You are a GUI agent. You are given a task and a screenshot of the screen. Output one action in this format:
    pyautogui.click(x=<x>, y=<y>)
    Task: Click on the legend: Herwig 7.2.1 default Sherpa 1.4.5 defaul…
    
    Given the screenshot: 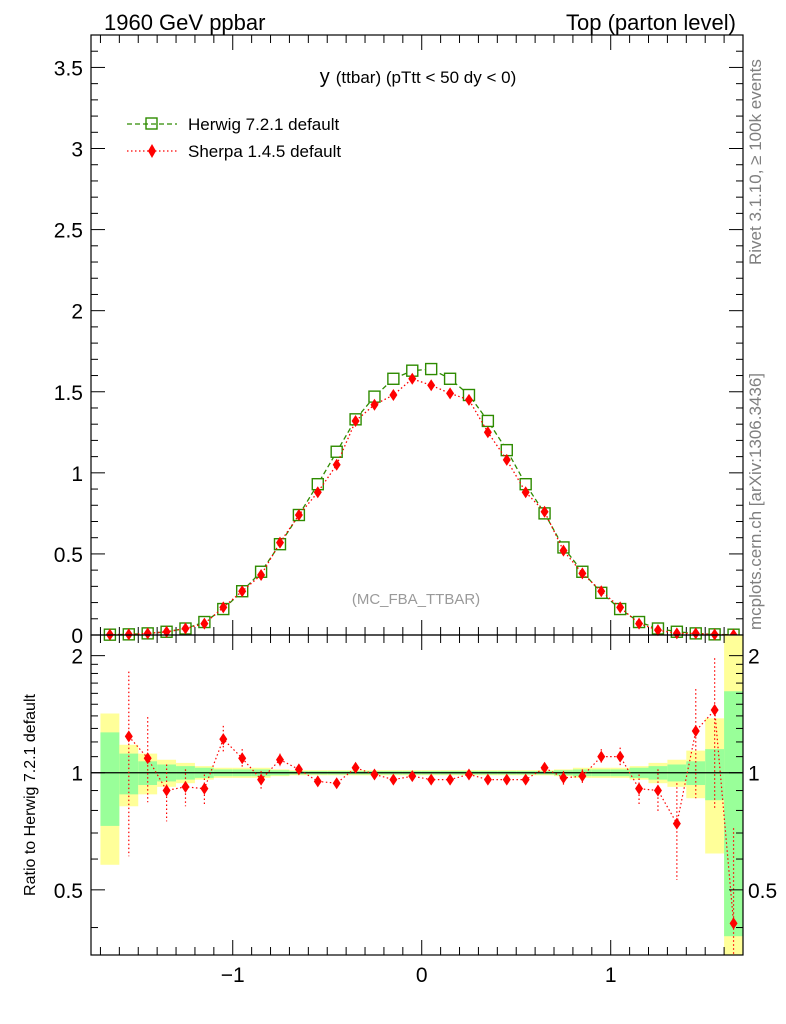 What is the action you would take?
    pyautogui.click(x=234, y=138)
    